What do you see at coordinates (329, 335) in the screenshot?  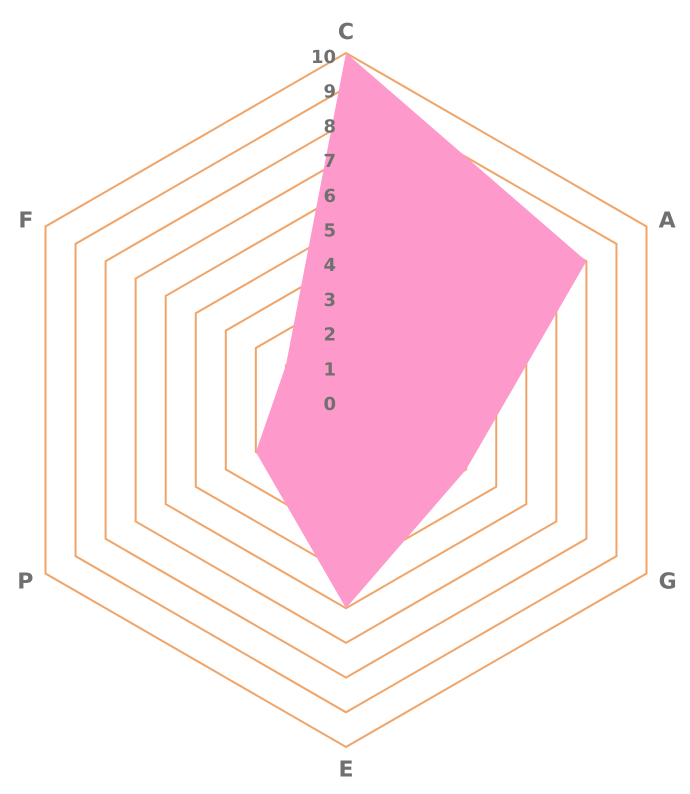 I see `y-tick-label: 2` at bounding box center [329, 335].